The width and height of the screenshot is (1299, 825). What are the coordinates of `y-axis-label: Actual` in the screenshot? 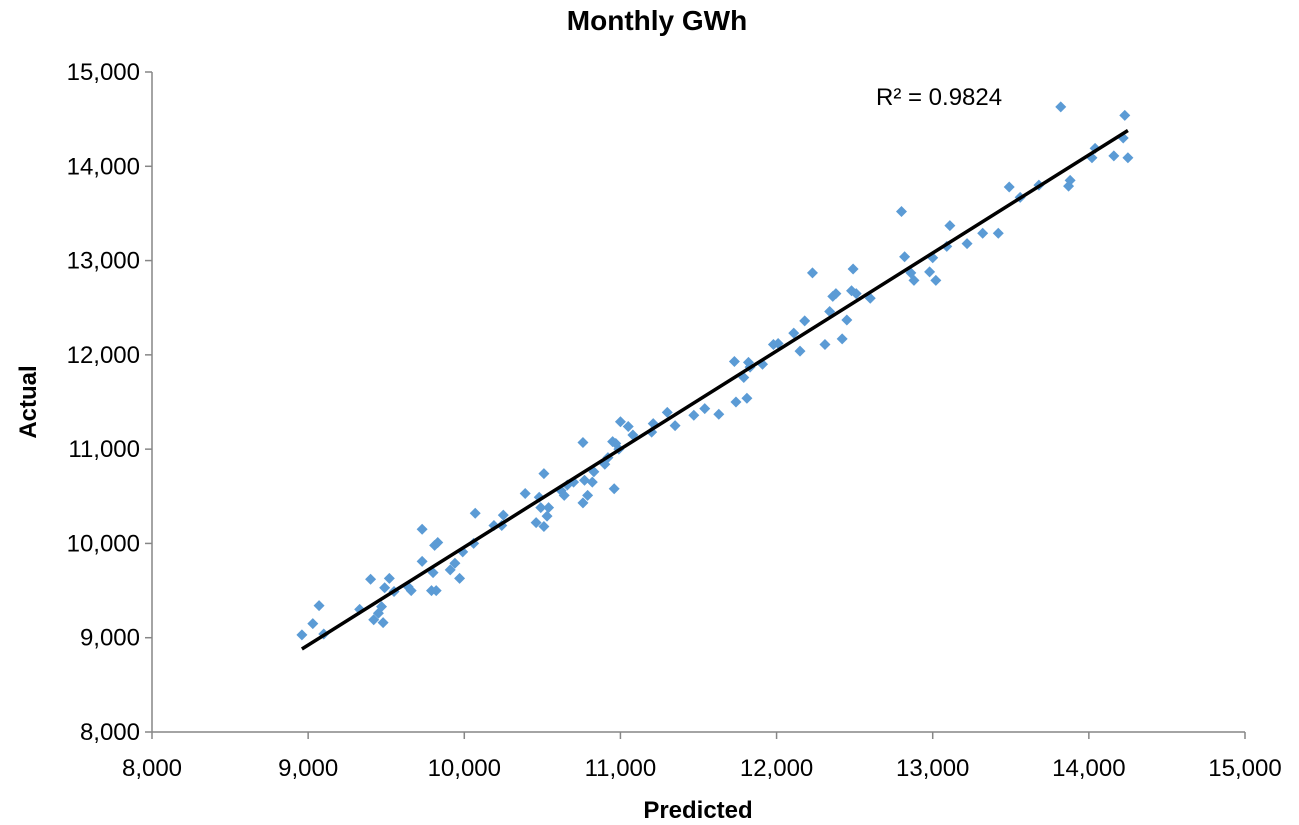 It's located at (28, 401).